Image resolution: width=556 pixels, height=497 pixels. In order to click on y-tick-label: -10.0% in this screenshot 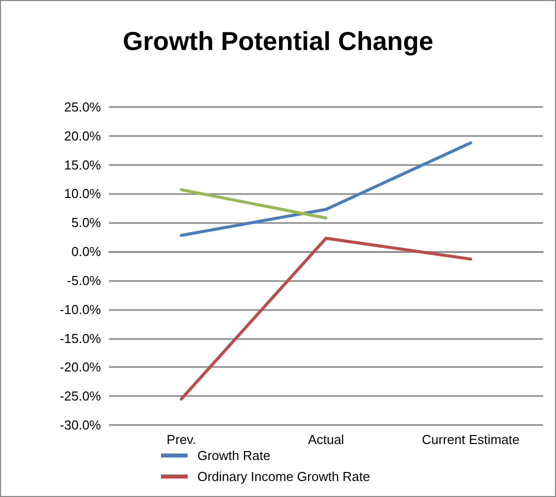, I will do `click(81, 309)`.